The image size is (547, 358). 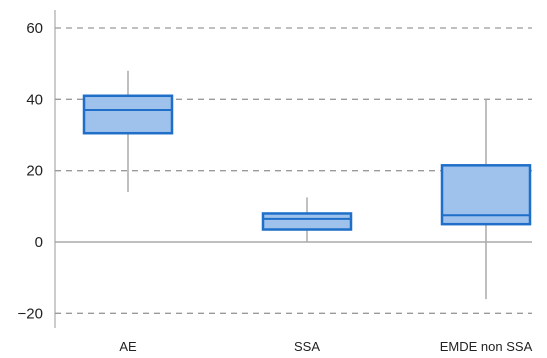 I want to click on y-tick-label: 40, so click(x=34, y=99).